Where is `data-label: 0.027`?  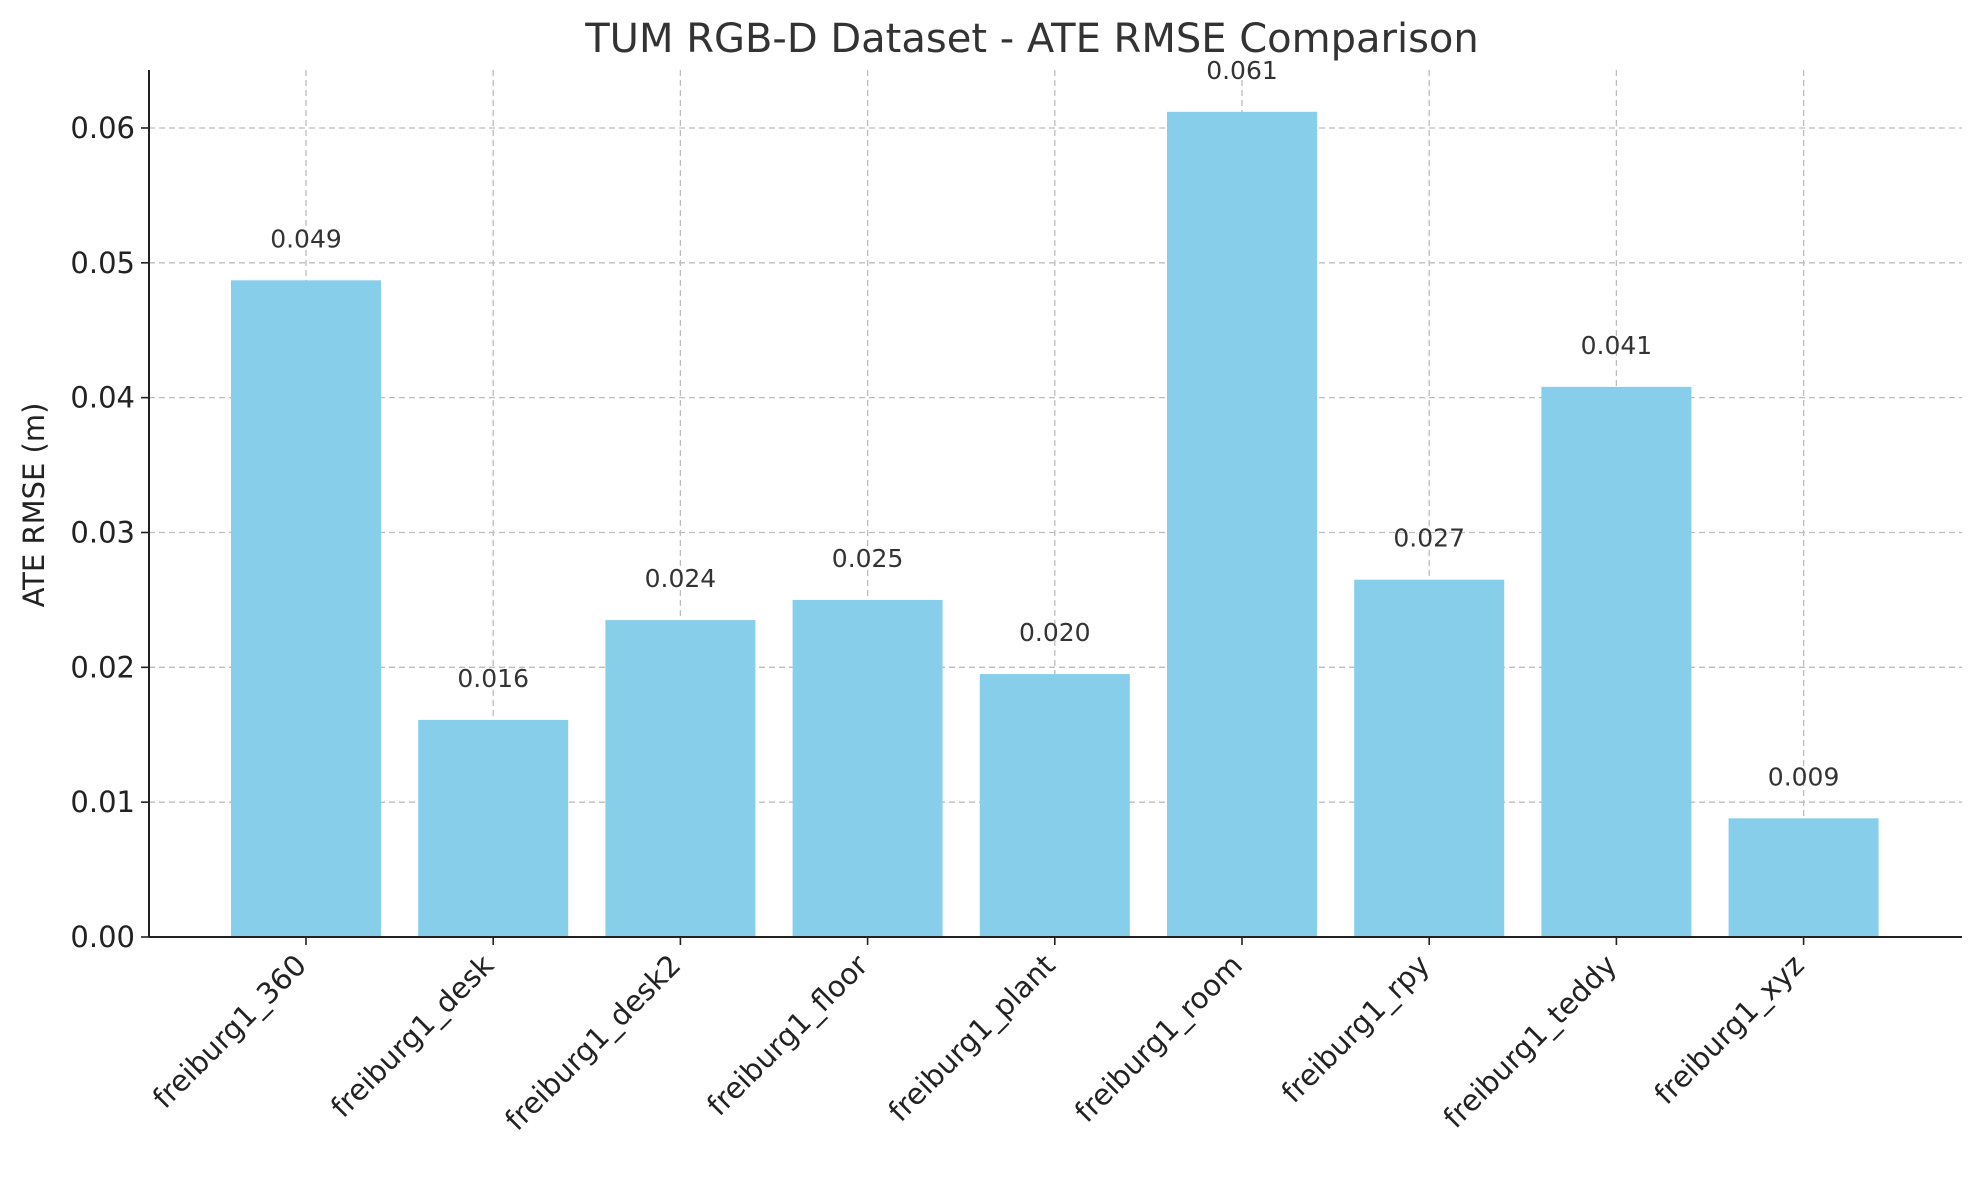
data-label: 0.027 is located at coordinates (1429, 538).